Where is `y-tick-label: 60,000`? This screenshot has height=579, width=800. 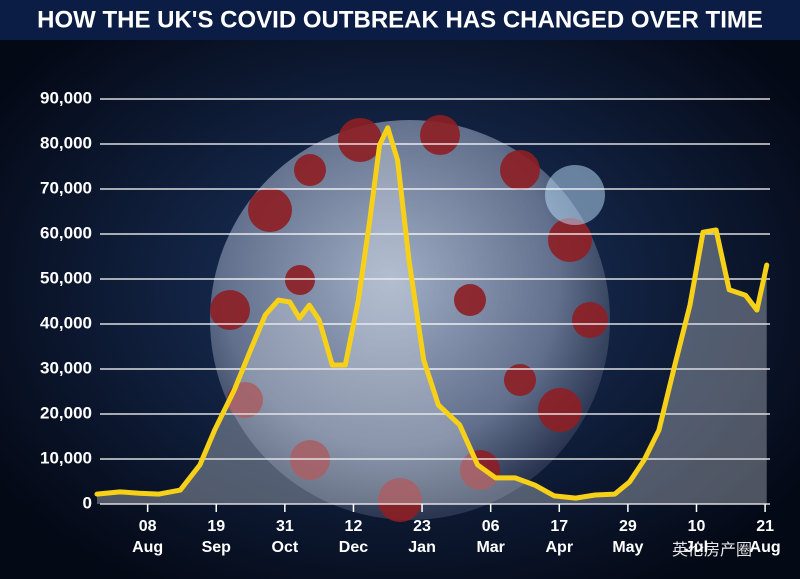 y-tick-label: 60,000 is located at coordinates (66, 232).